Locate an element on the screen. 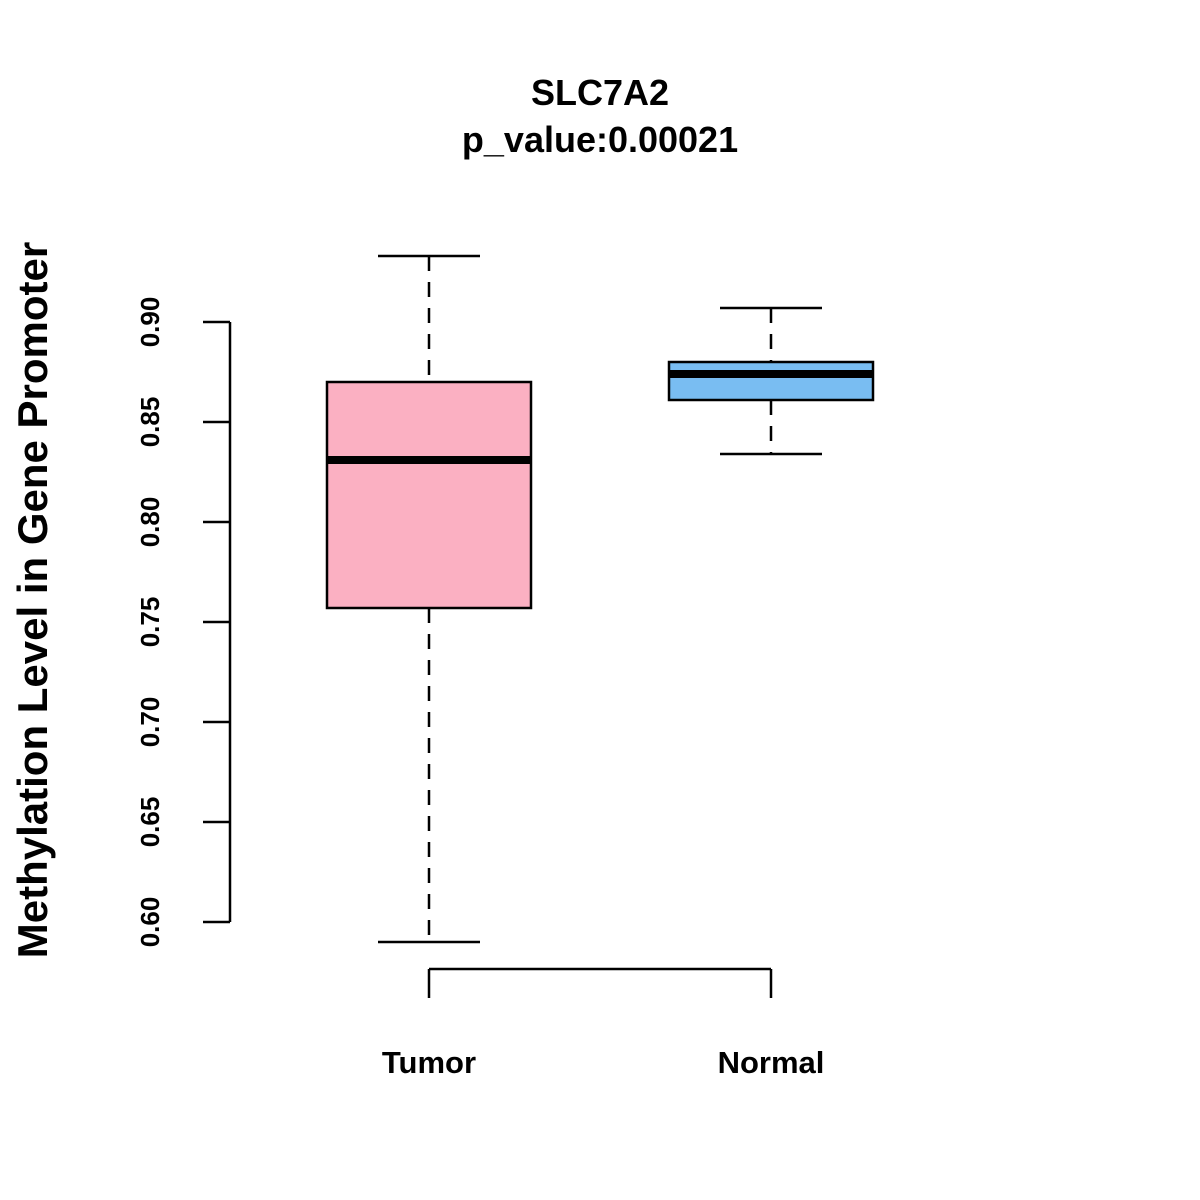 The height and width of the screenshot is (1200, 1200). chart-subtitle: p_value:0.00021 is located at coordinates (600, 139).